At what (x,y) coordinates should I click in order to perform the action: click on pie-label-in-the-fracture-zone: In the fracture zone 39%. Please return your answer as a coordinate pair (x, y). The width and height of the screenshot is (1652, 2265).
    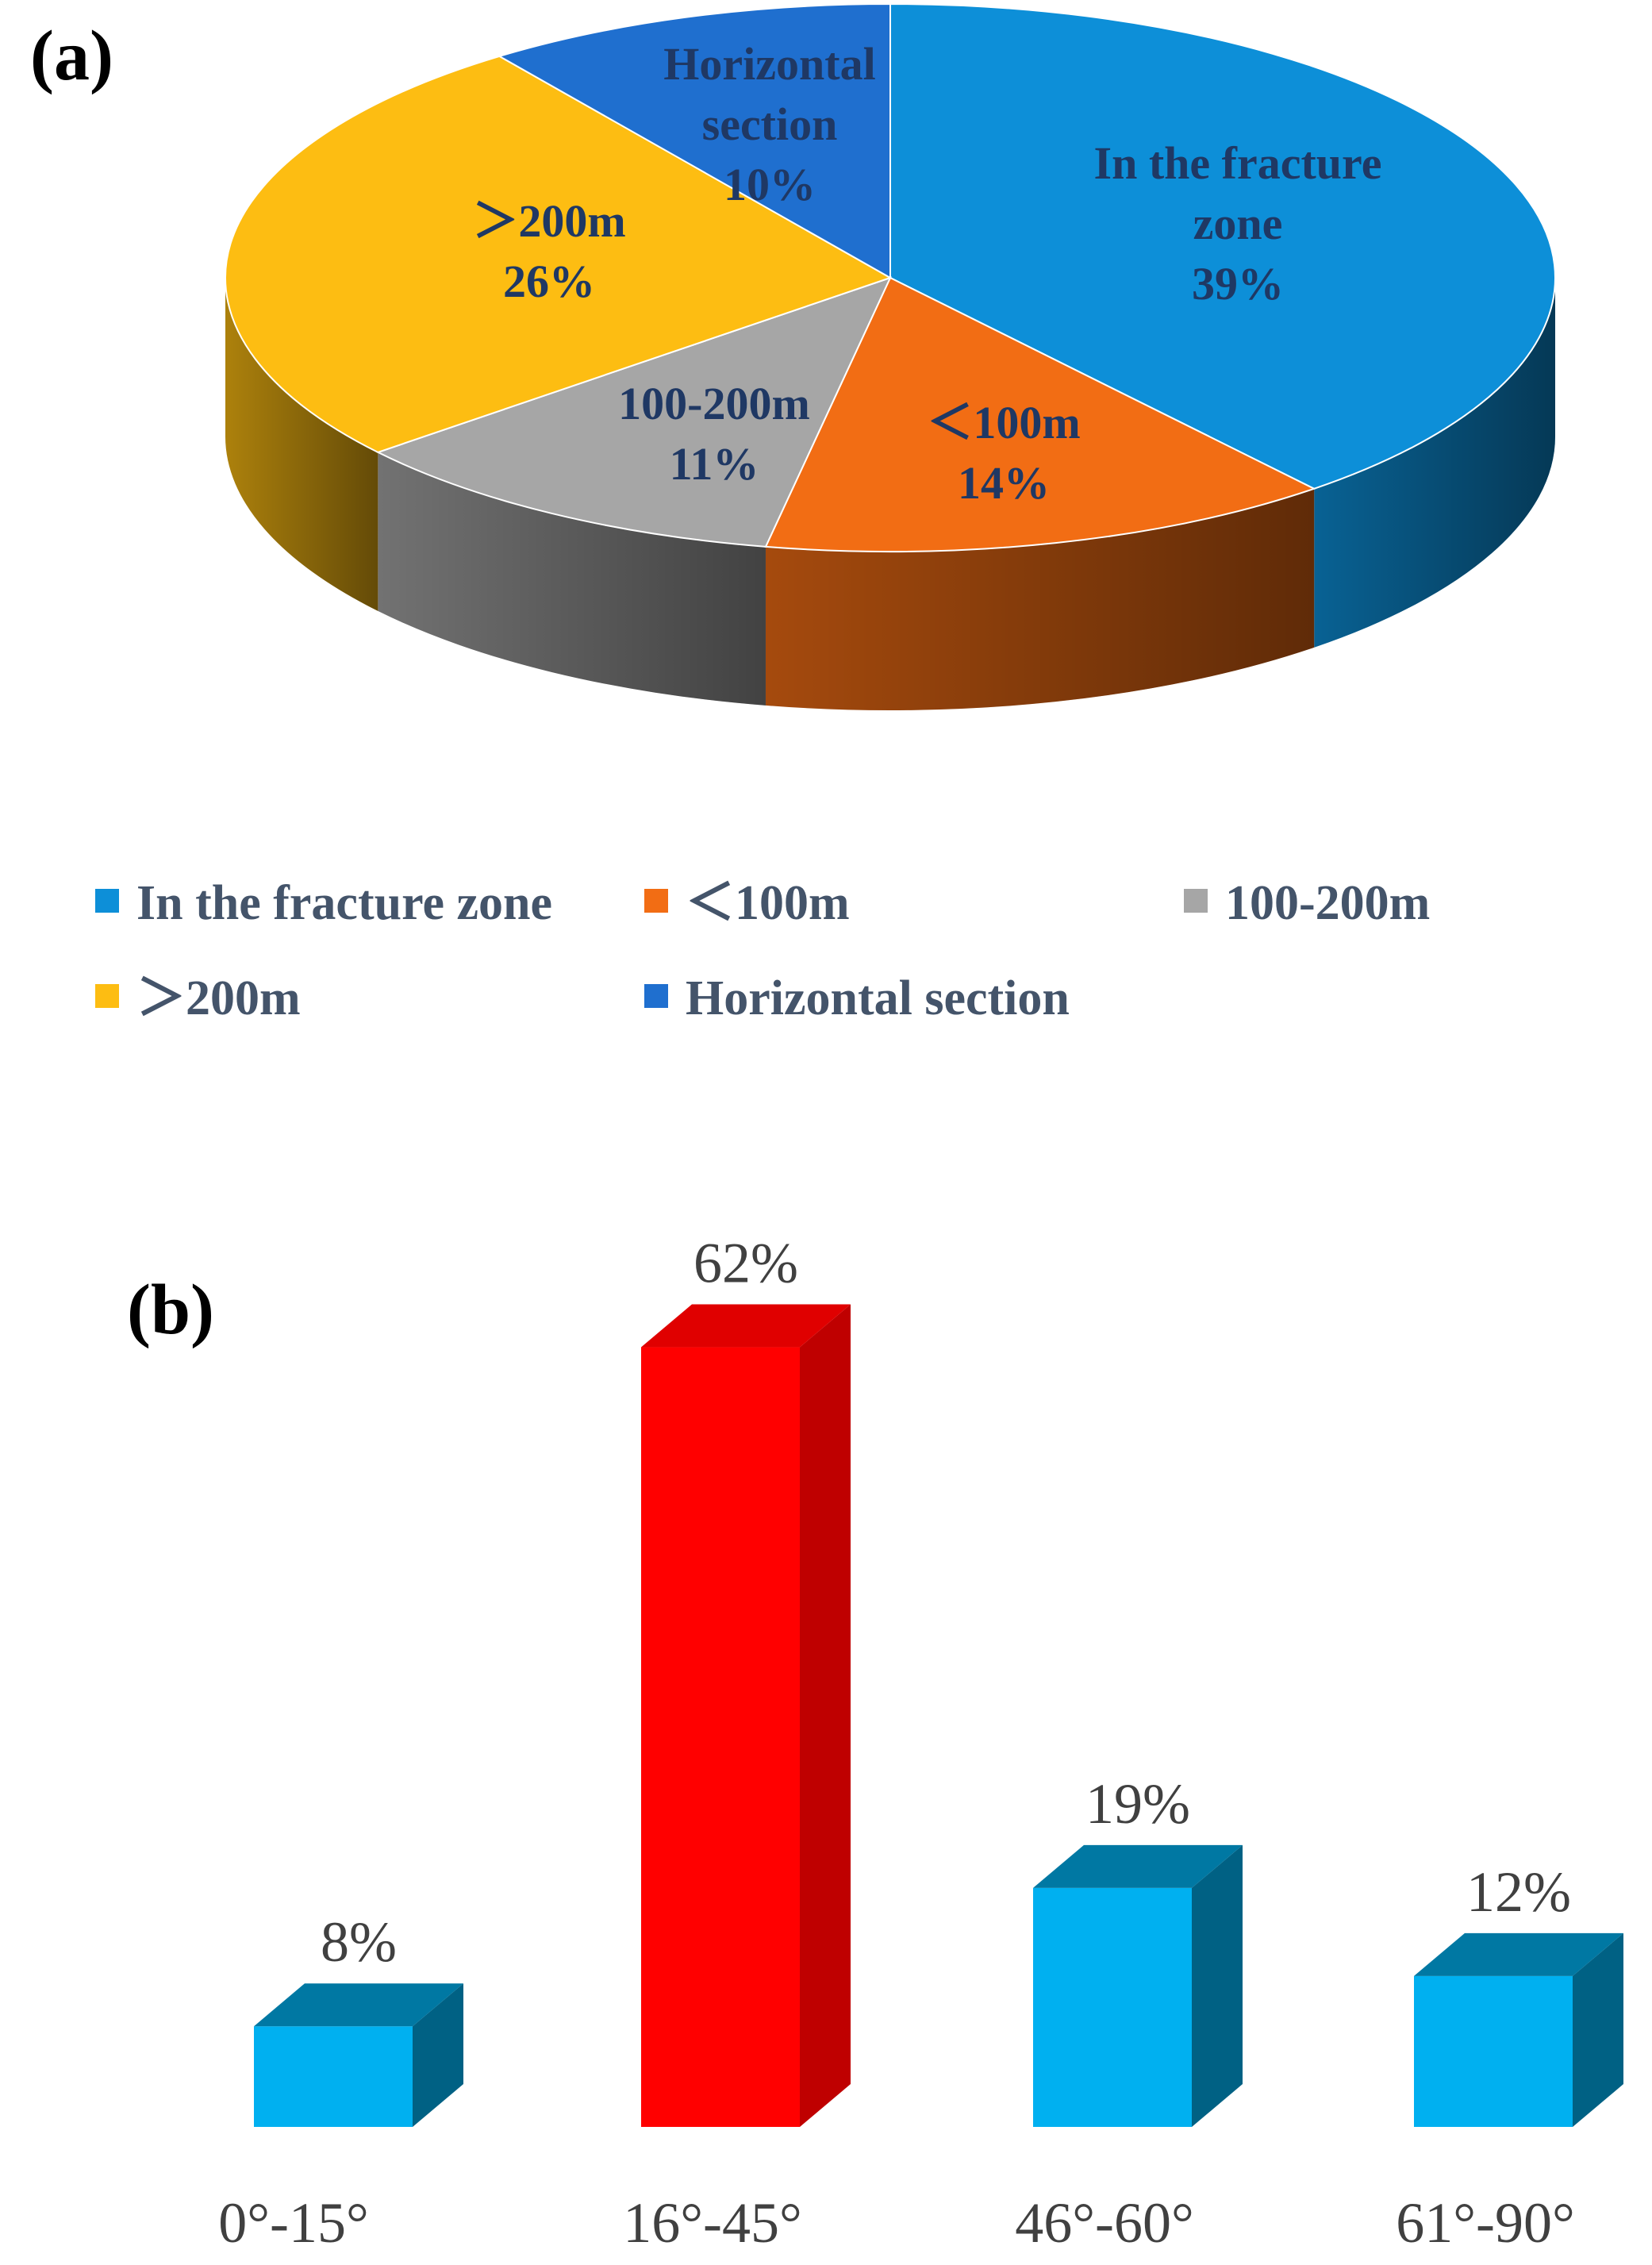
    Looking at the image, I should click on (1238, 223).